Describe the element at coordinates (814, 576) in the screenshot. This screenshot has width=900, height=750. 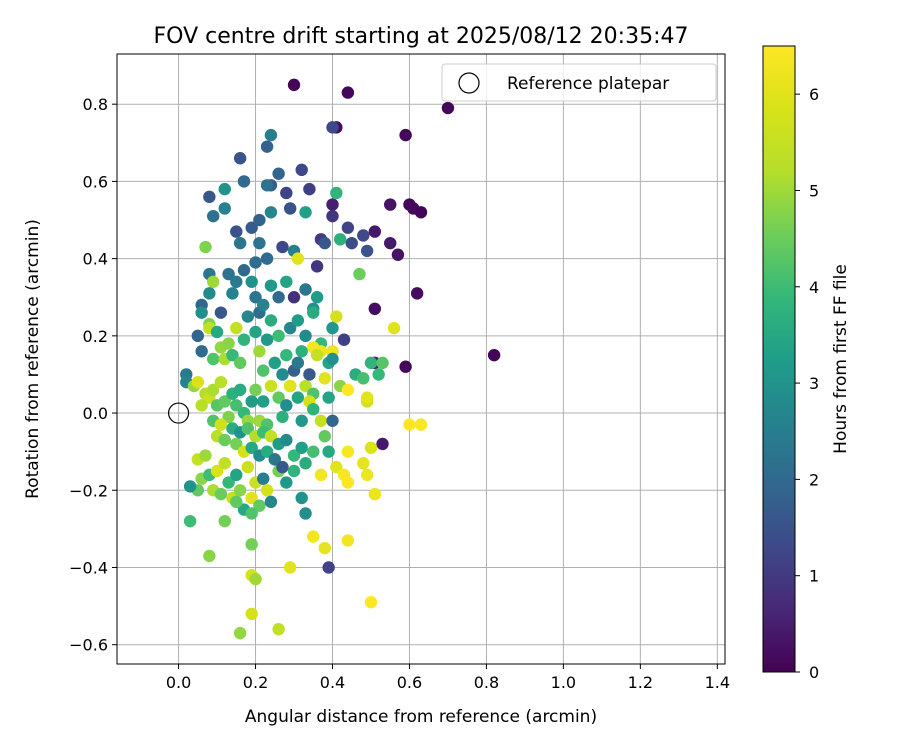
I see `colorbar-tick-label: 1` at that location.